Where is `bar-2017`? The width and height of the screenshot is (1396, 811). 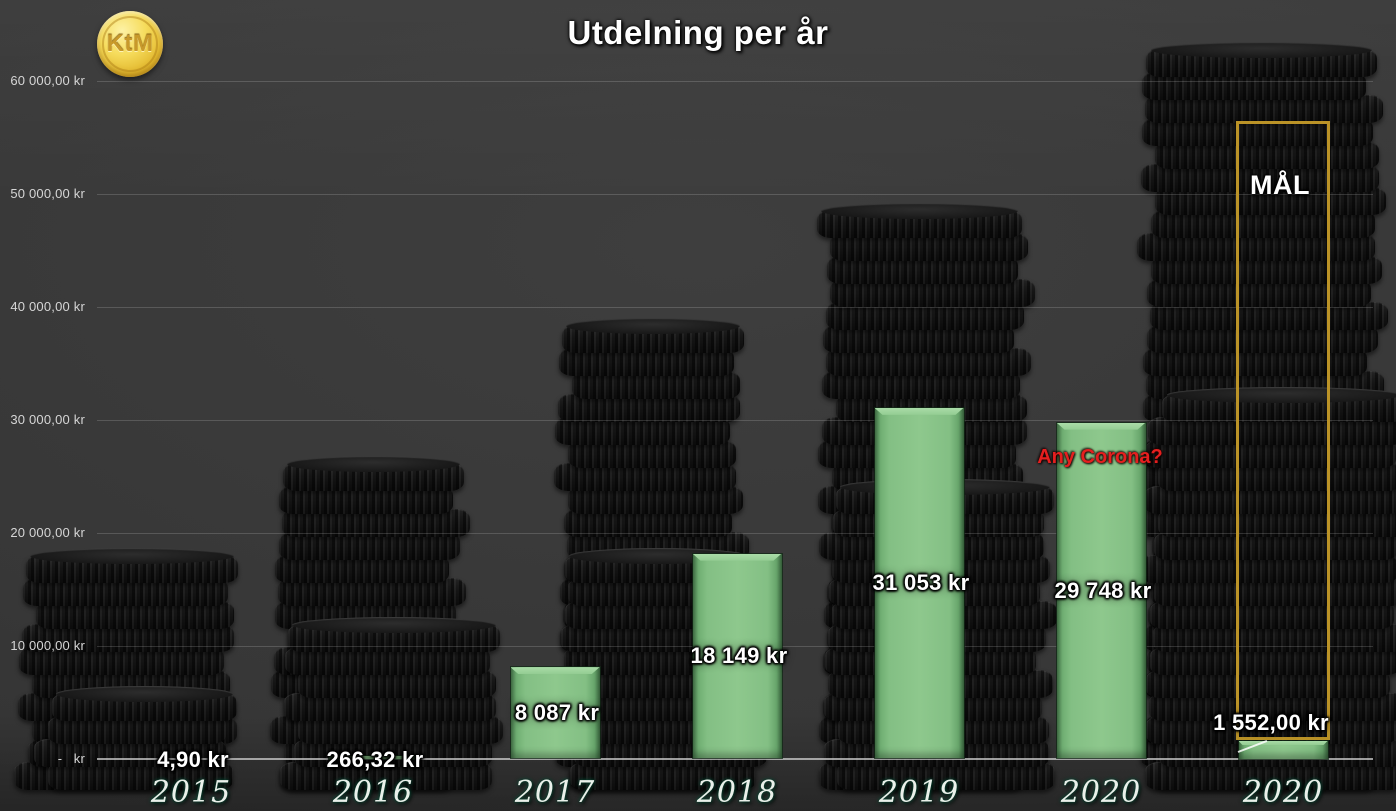
bar-2017 is located at coordinates (555, 713).